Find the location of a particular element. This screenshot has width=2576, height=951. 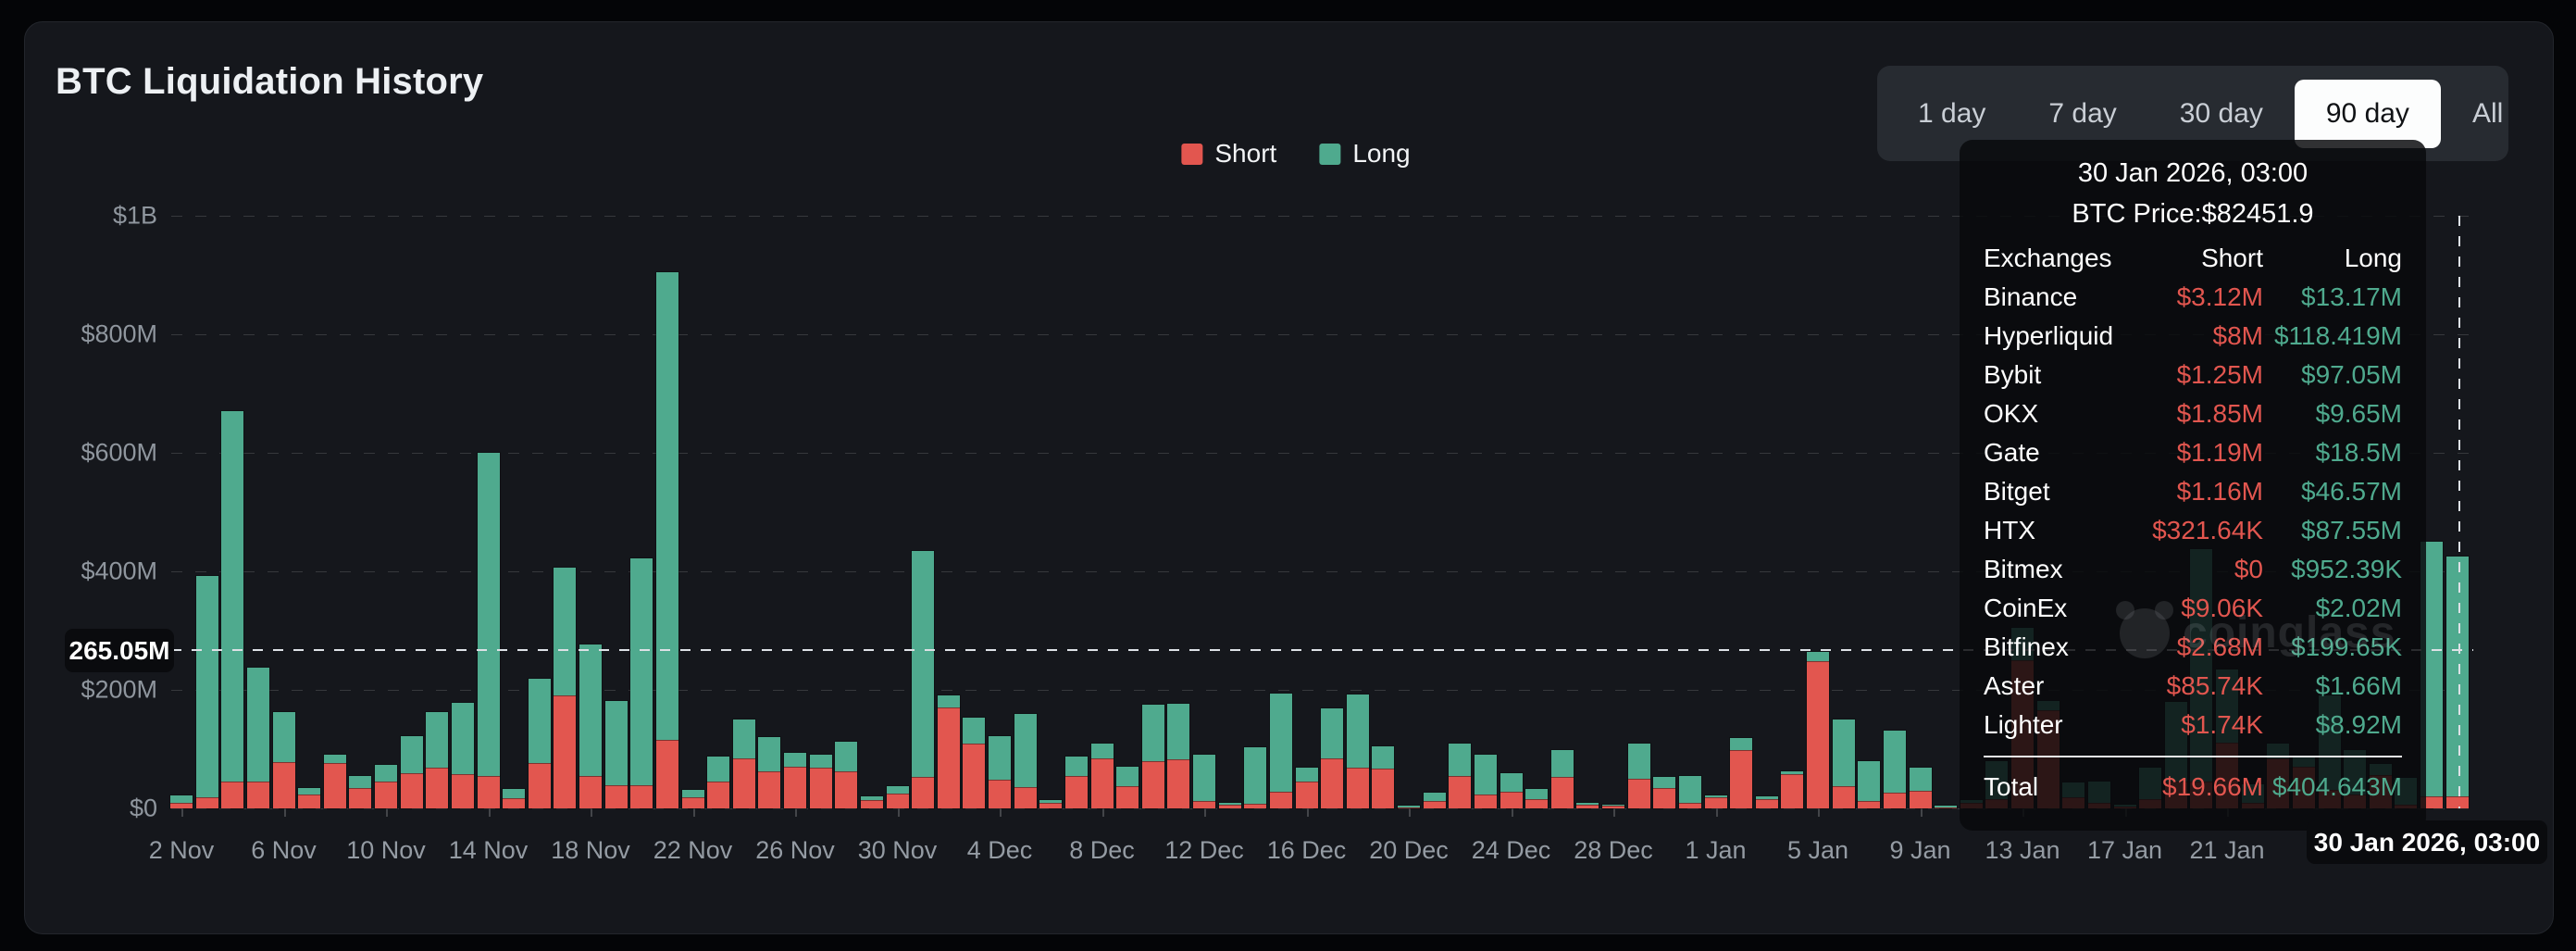

bar-short-19-dec is located at coordinates (1383, 788).